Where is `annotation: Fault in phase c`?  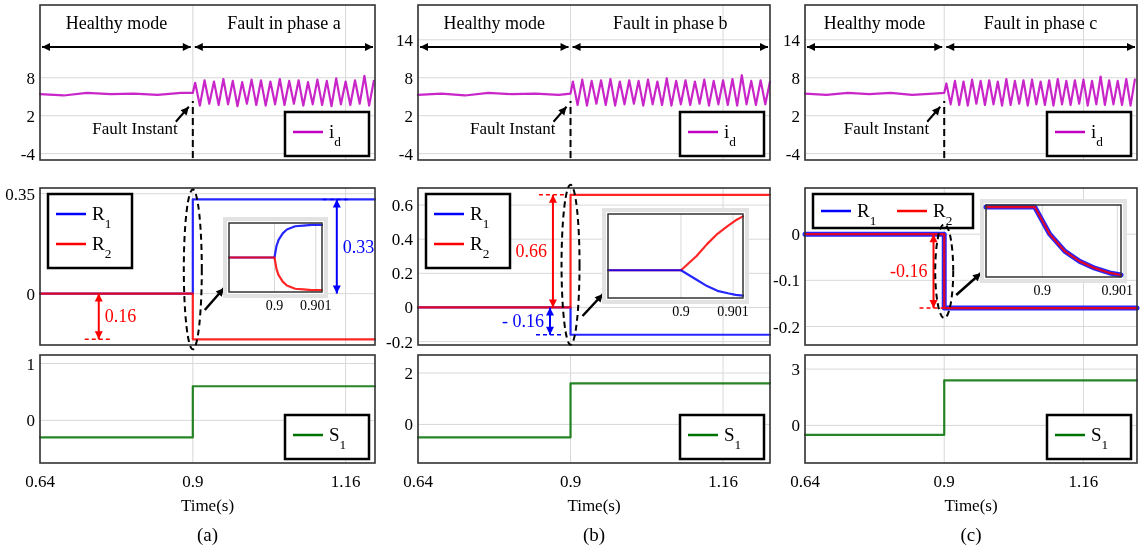
annotation: Fault in phase c is located at coordinates (1040, 23).